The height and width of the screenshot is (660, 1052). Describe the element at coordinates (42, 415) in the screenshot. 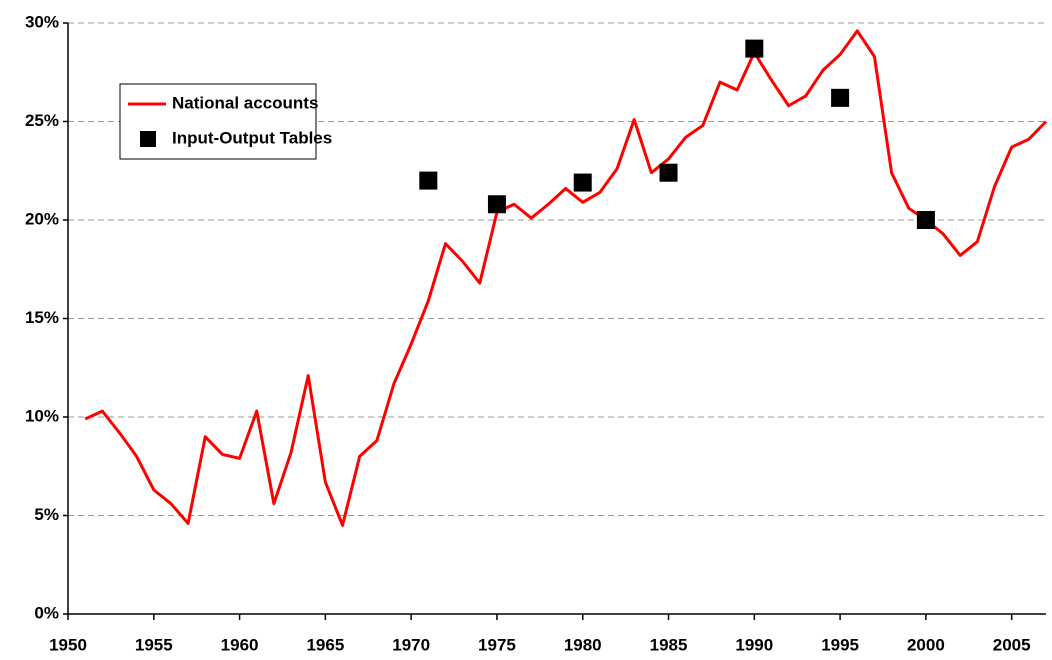

I see `y-tick-label: 10%` at that location.